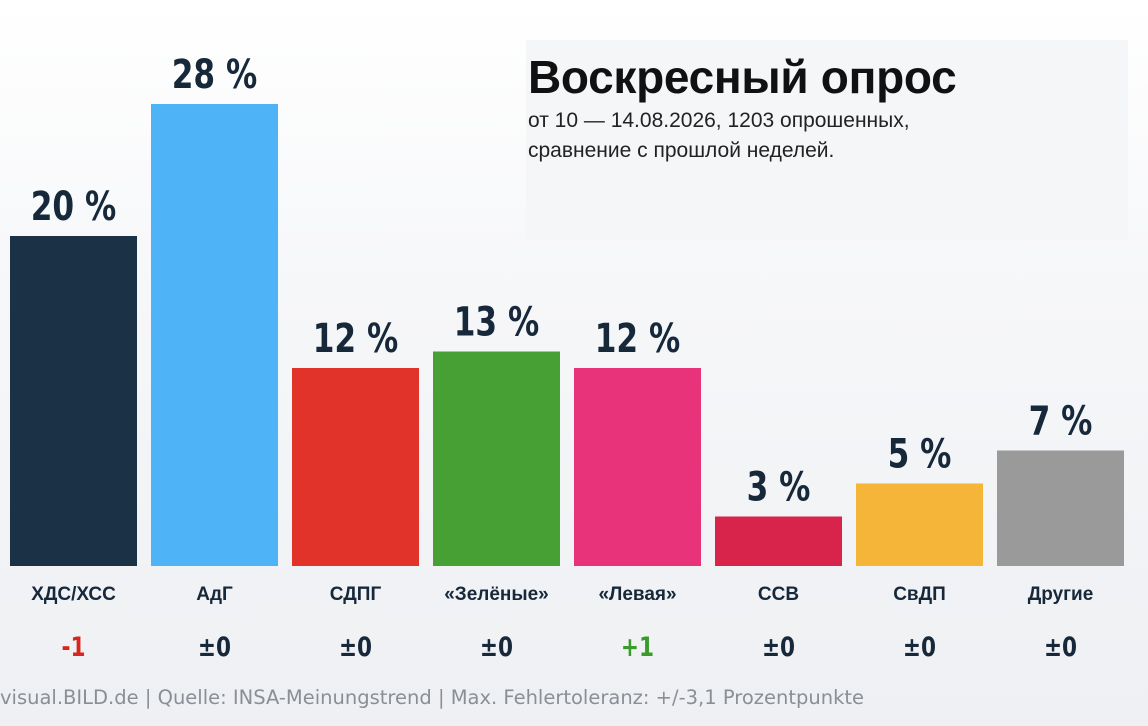 This screenshot has height=726, width=1148. I want to click on chart-title: Воскресный опрос, so click(742, 77).